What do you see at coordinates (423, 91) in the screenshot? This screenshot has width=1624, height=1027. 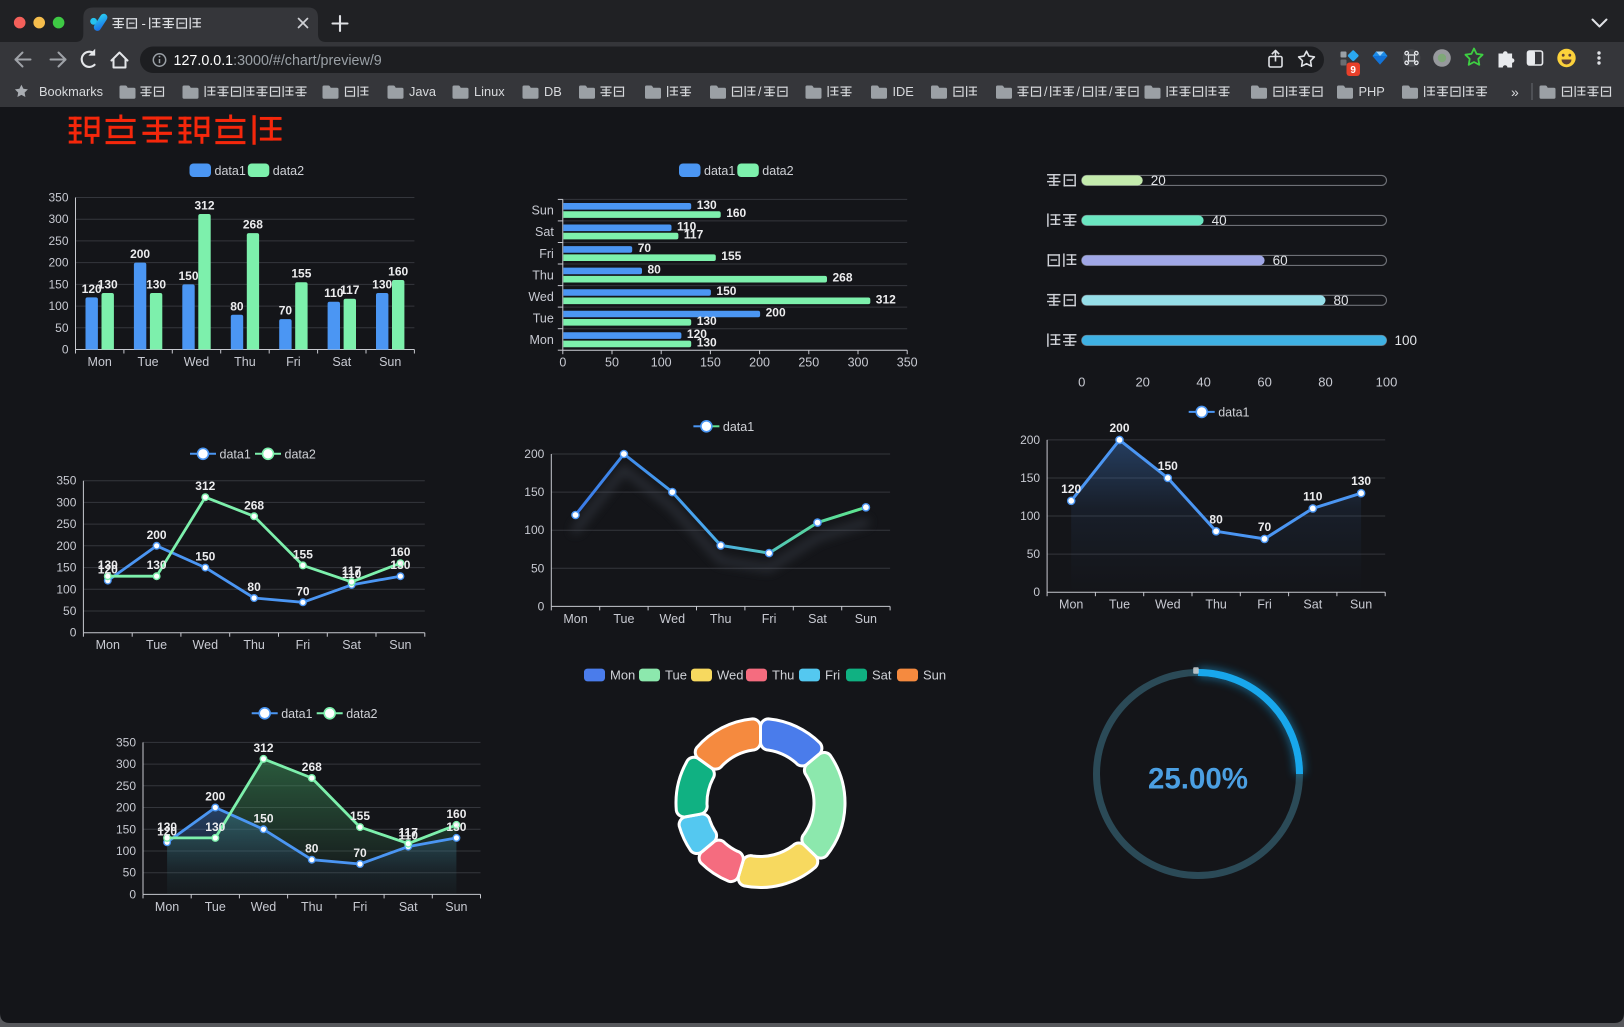 I see `svg-text: Java` at bounding box center [423, 91].